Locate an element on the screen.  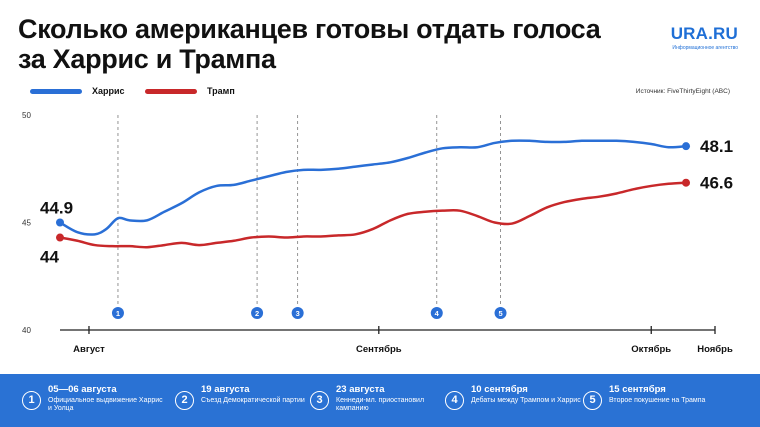
event-description: Съезд Демократической партии is located at coordinates (253, 400).